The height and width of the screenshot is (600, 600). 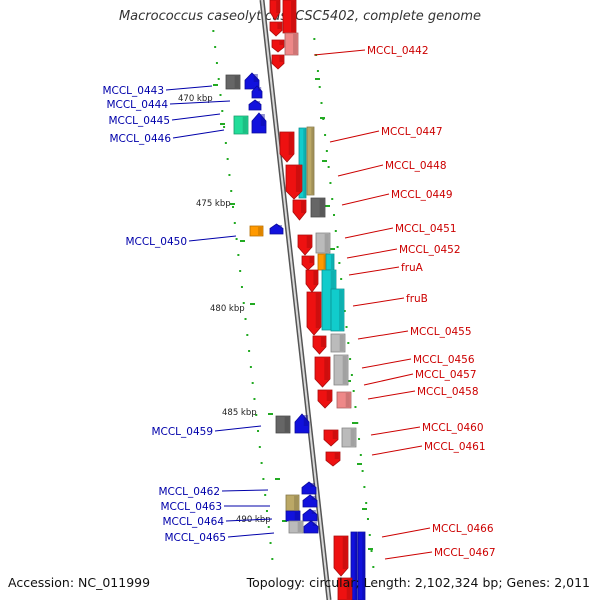 What do you see at coordinates (239, 413) in the screenshot?
I see `scale-label: 485 kbp` at bounding box center [239, 413].